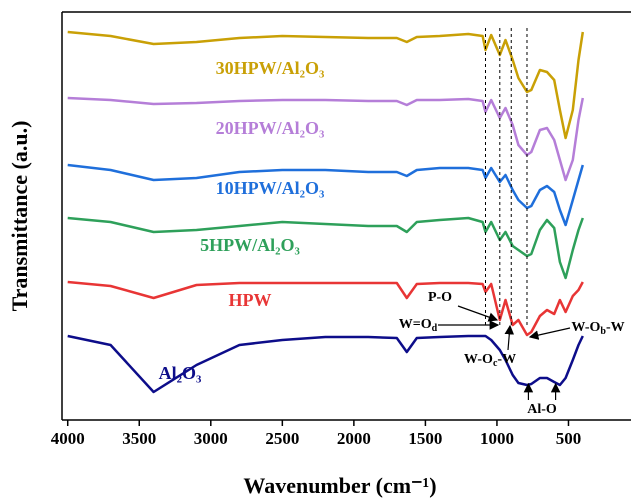  Describe the element at coordinates (542, 409) in the screenshot. I see `annotation: Al-O` at that location.